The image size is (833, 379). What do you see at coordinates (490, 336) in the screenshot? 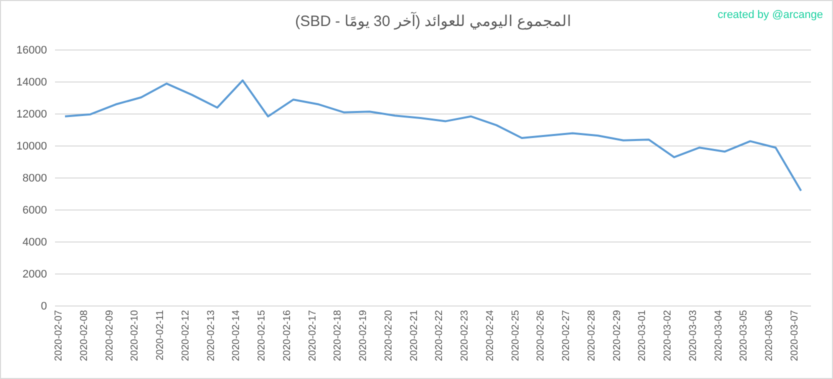
I see `x-tick-label: 2020-02-24` at bounding box center [490, 336].